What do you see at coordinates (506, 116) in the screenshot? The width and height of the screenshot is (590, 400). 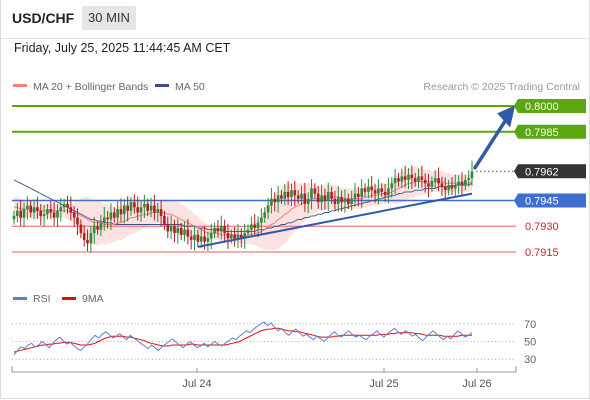 I see `forecast-arrow-head` at bounding box center [506, 116].